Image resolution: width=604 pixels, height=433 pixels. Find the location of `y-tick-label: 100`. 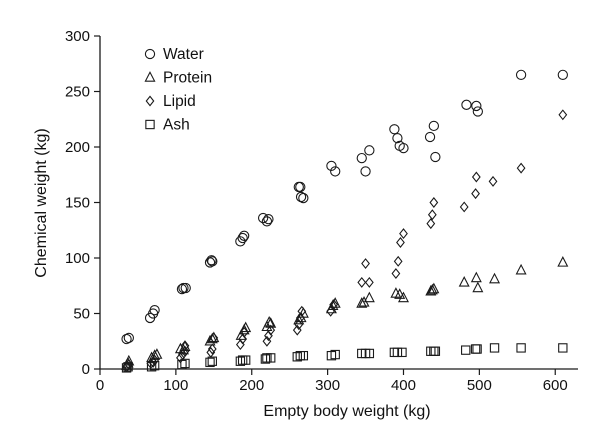

y-tick-label: 100 is located at coordinates (77, 258).